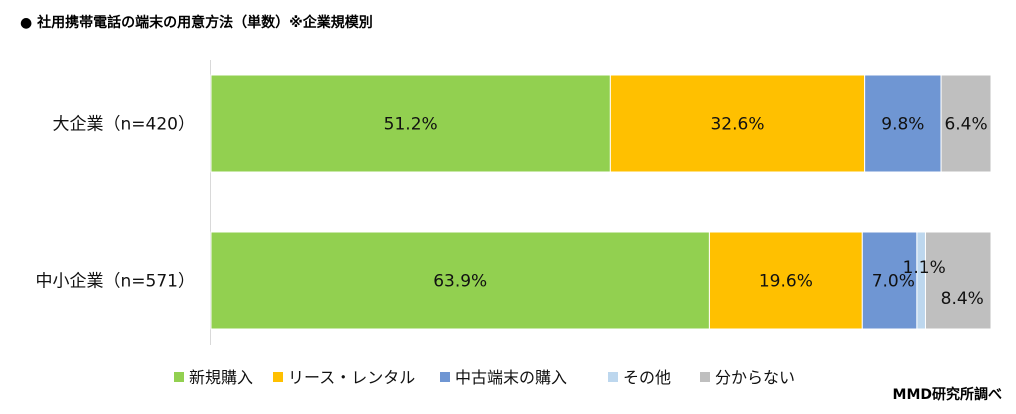 This screenshot has height=414, width=1016. Describe the element at coordinates (511, 377) in the screenshot. I see `legend-label: 中古端末の購入` at that location.